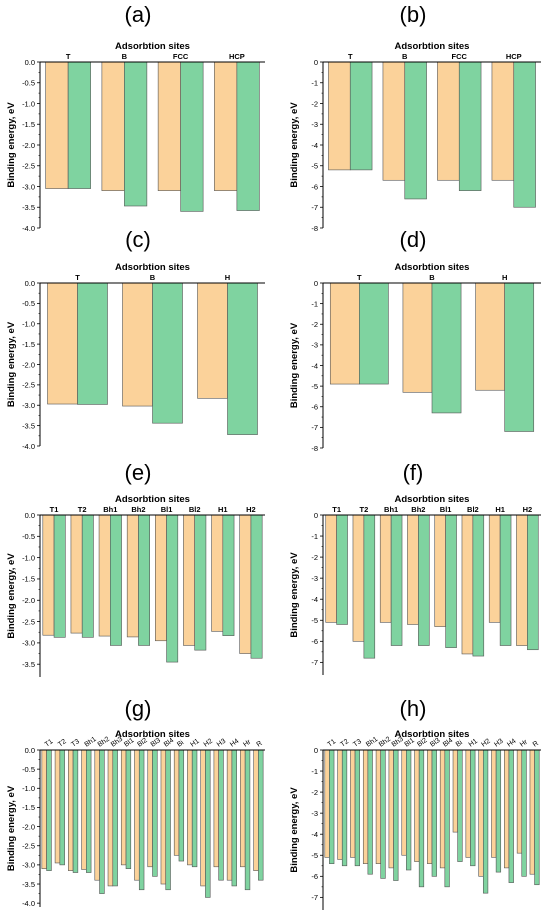  I want to click on y-tick-label: -2.5, so click(28, 385).